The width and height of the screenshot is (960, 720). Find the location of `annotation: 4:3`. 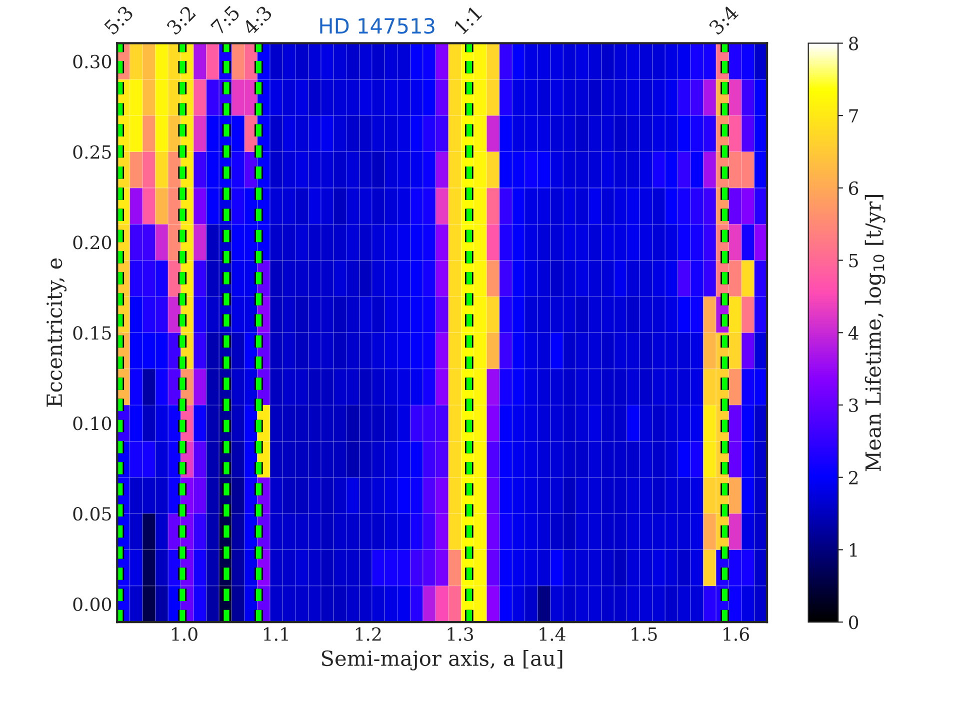

annotation: 4:3 is located at coordinates (257, 20).